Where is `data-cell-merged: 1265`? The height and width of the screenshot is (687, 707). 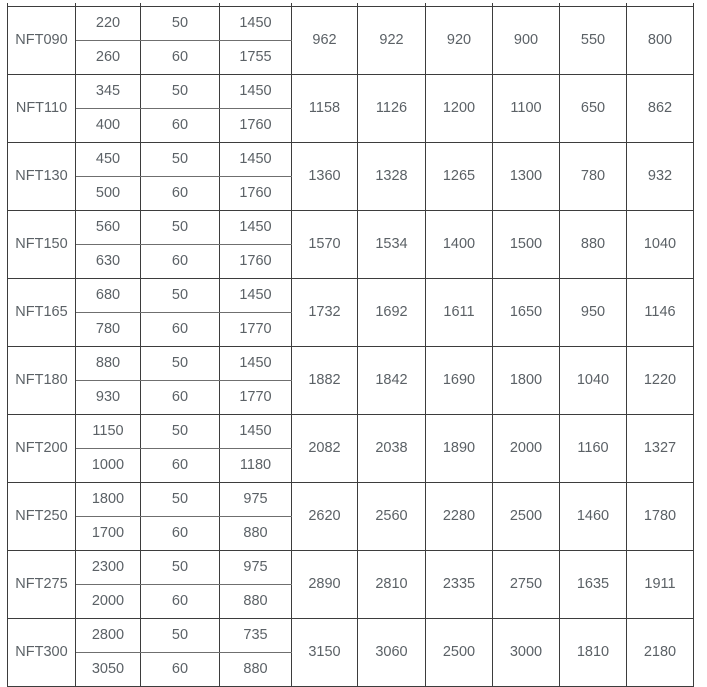
data-cell-merged: 1265 is located at coordinates (459, 176).